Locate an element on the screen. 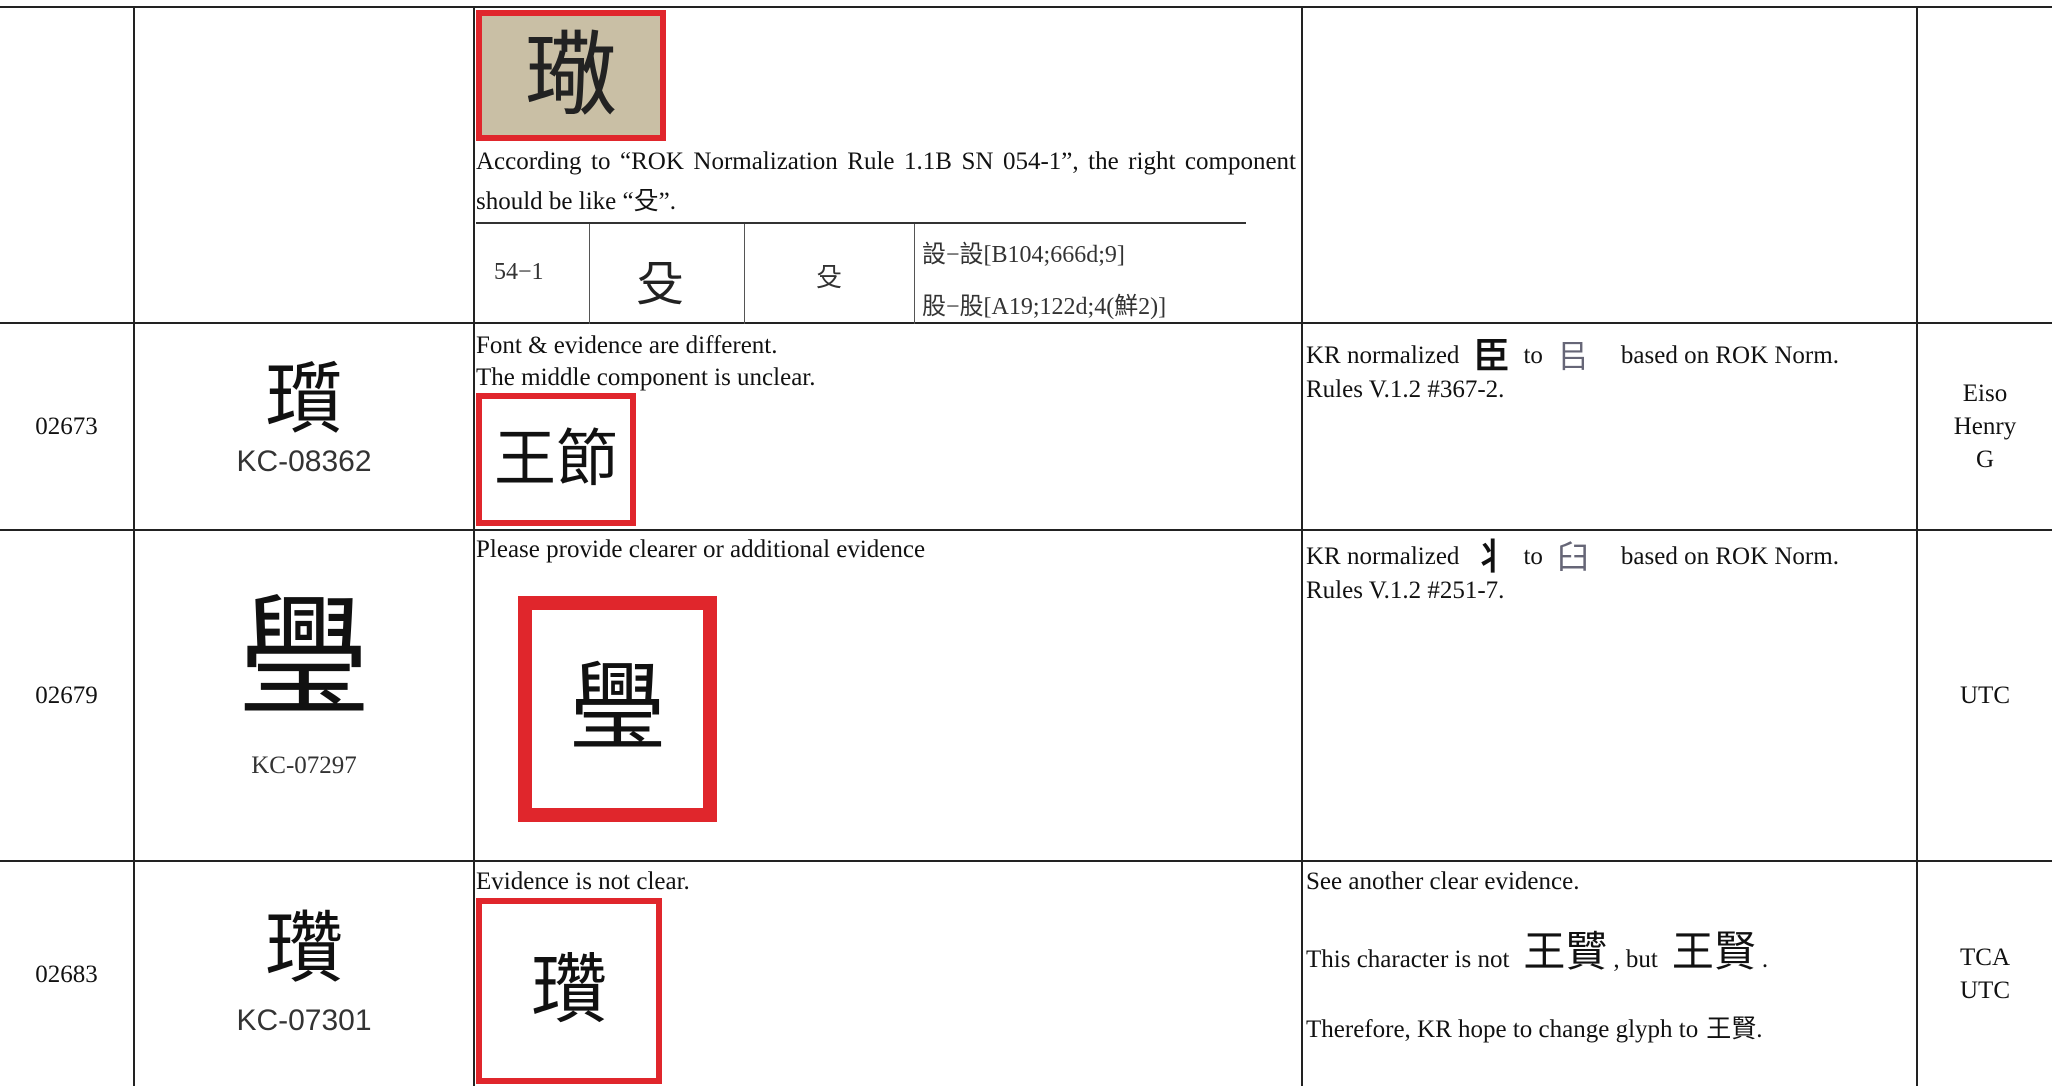  note-text: Therefore, KR hope to change glyph to is located at coordinates (1502, 1029).